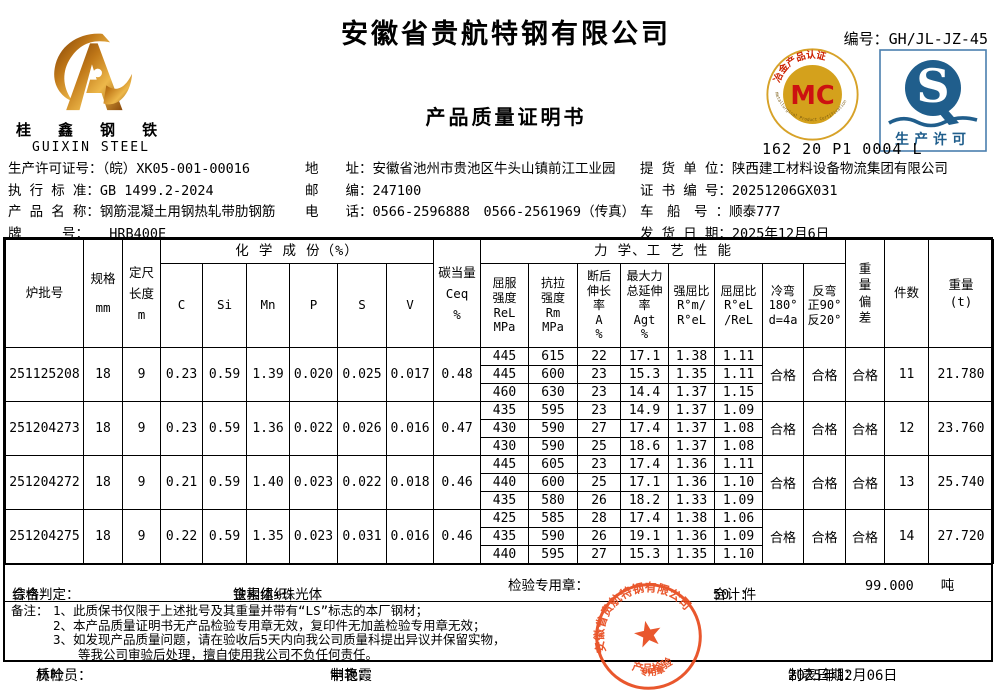  What do you see at coordinates (339, 212) in the screenshot?
I see `phone-label: 电 话：` at bounding box center [339, 212].